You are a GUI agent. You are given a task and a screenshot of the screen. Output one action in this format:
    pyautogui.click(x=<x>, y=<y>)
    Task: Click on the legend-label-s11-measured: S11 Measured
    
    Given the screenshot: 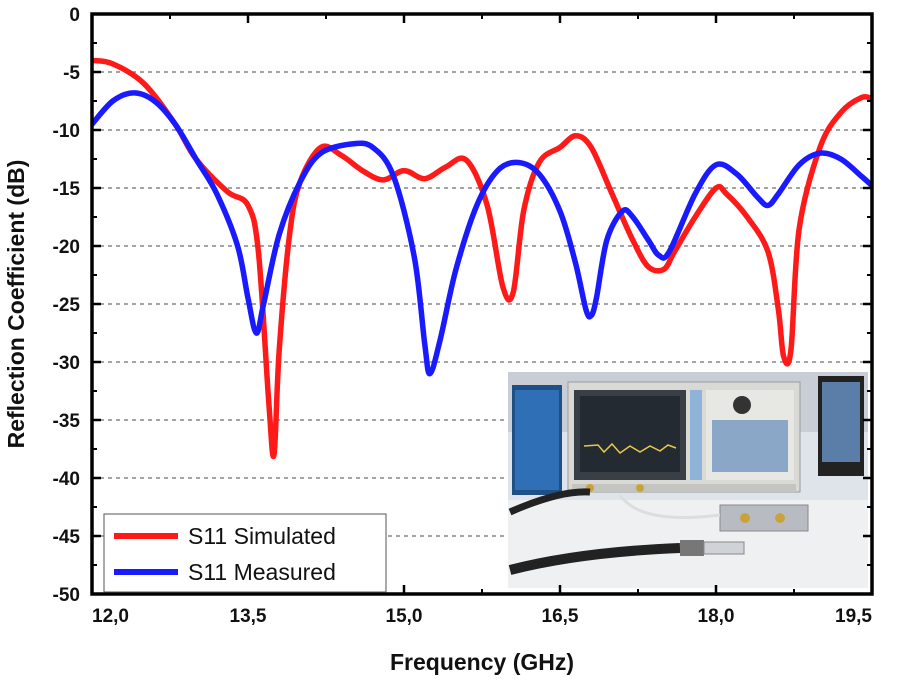 What is the action you would take?
    pyautogui.click(x=262, y=572)
    